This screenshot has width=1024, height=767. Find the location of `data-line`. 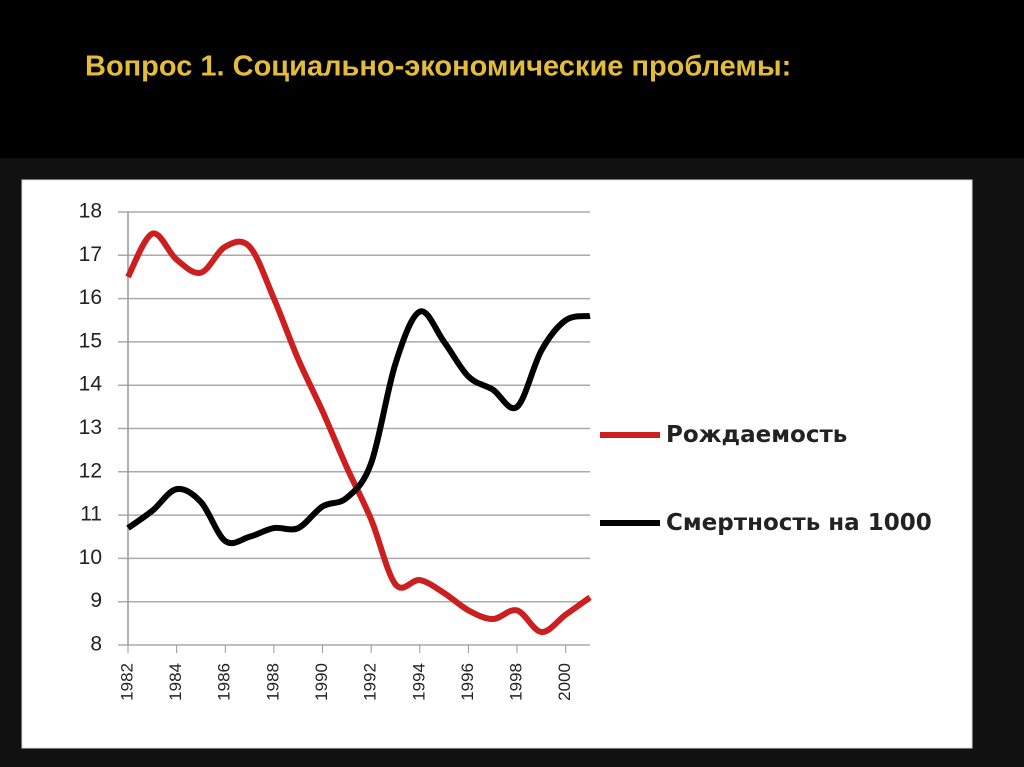

data-line is located at coordinates (358, 427).